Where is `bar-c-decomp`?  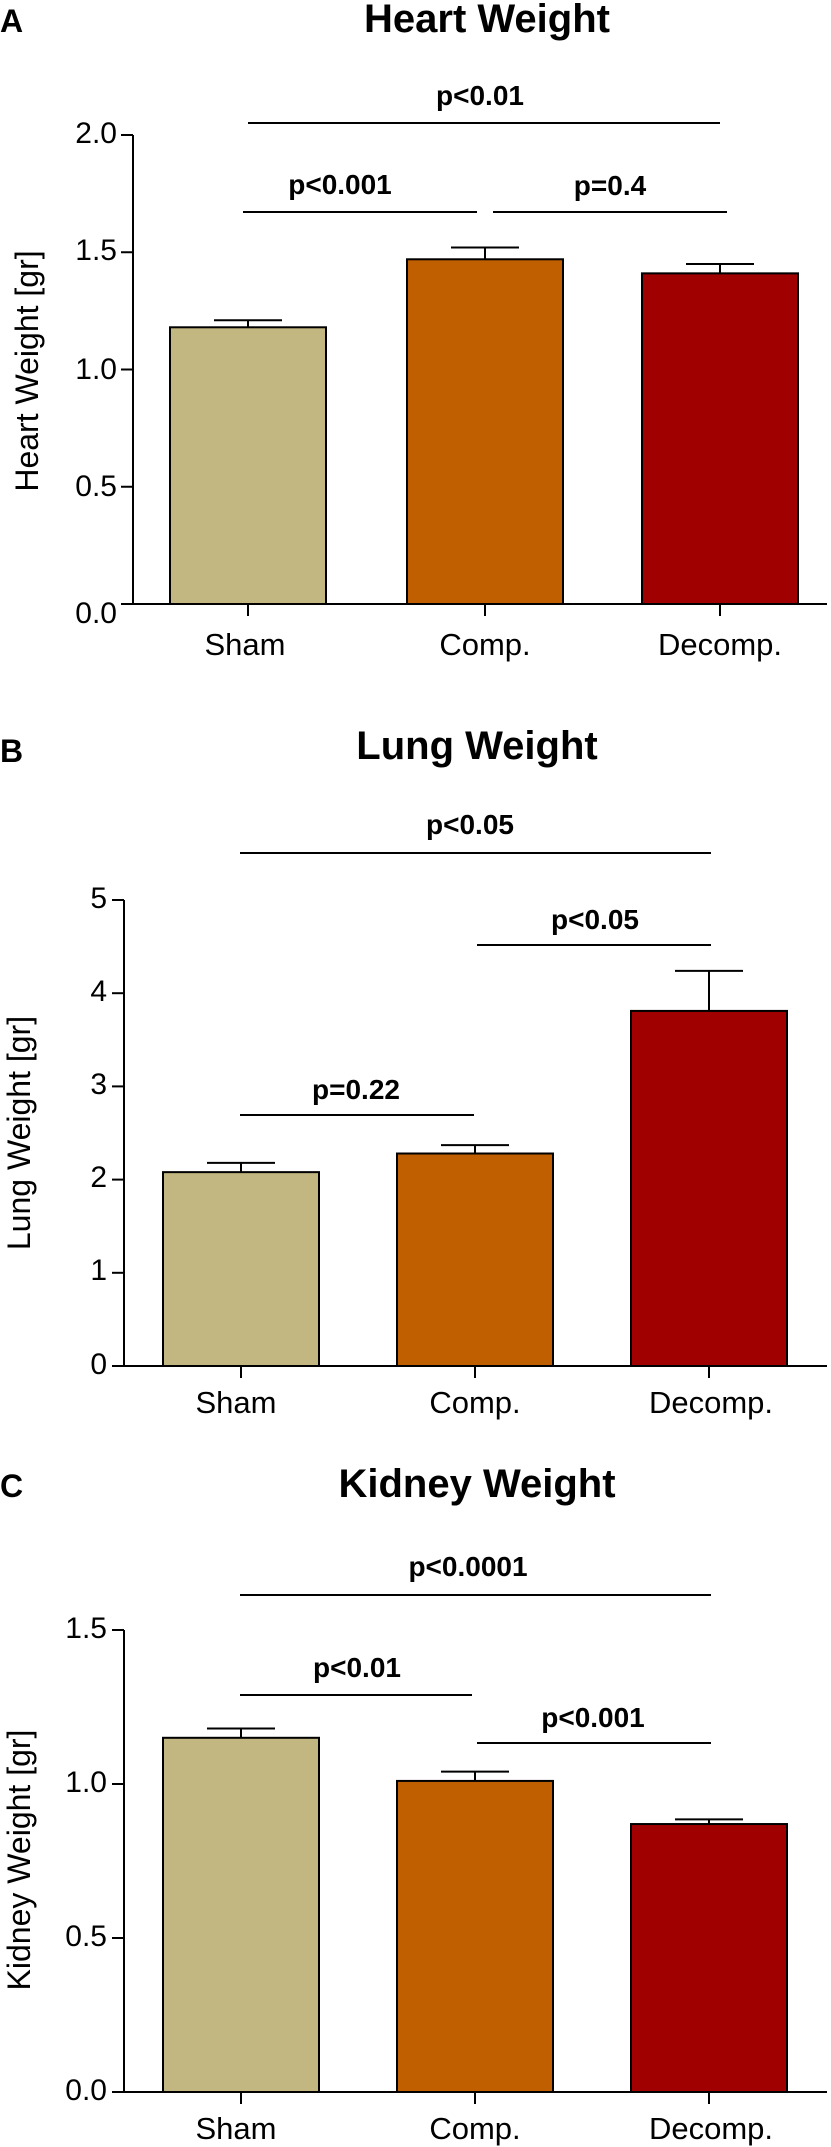
bar-c-decomp is located at coordinates (709, 1958).